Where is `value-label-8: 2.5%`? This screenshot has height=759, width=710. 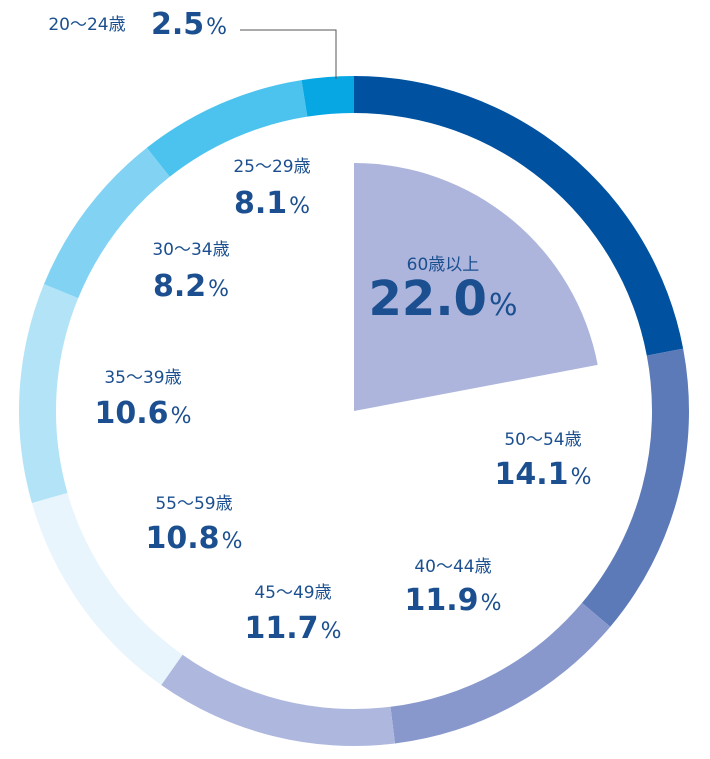
value-label-8: 2.5% is located at coordinates (189, 24).